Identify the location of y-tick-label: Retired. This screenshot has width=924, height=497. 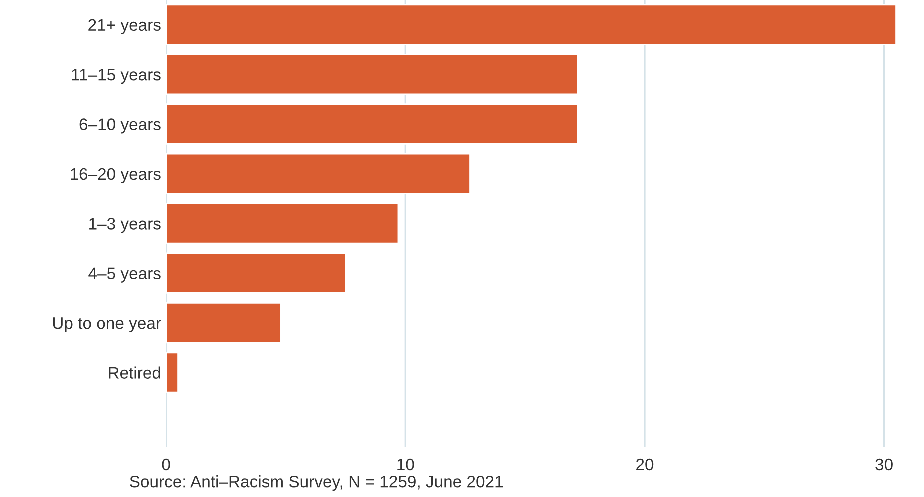
(134, 372).